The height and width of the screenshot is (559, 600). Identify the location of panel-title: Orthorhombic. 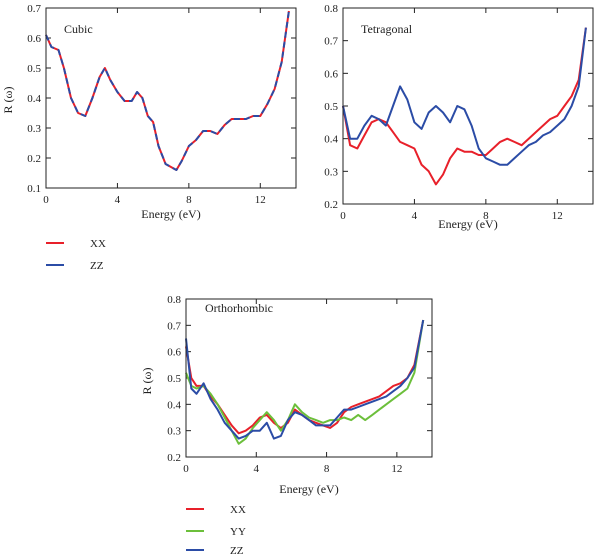
(239, 308).